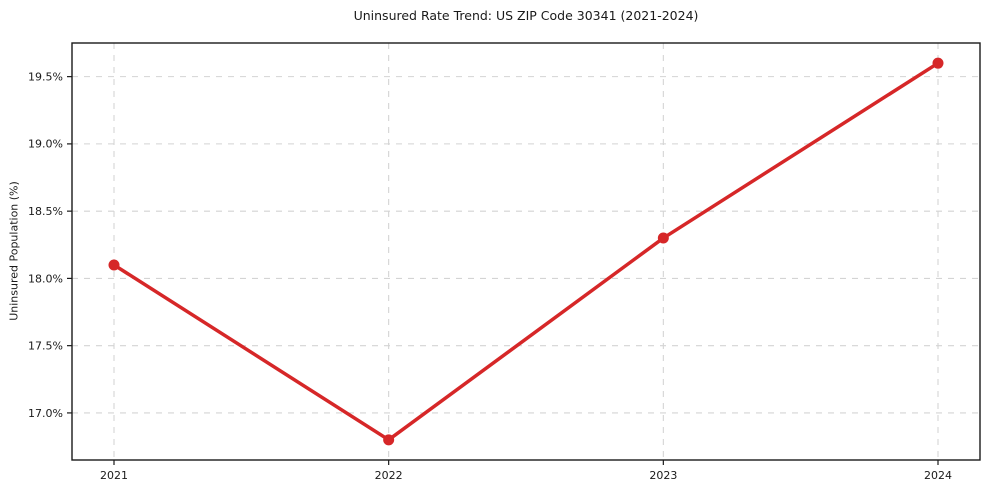 Image resolution: width=989 pixels, height=490 pixels. What do you see at coordinates (14, 251) in the screenshot?
I see `y-axis-label: Uninsured Population (%)` at bounding box center [14, 251].